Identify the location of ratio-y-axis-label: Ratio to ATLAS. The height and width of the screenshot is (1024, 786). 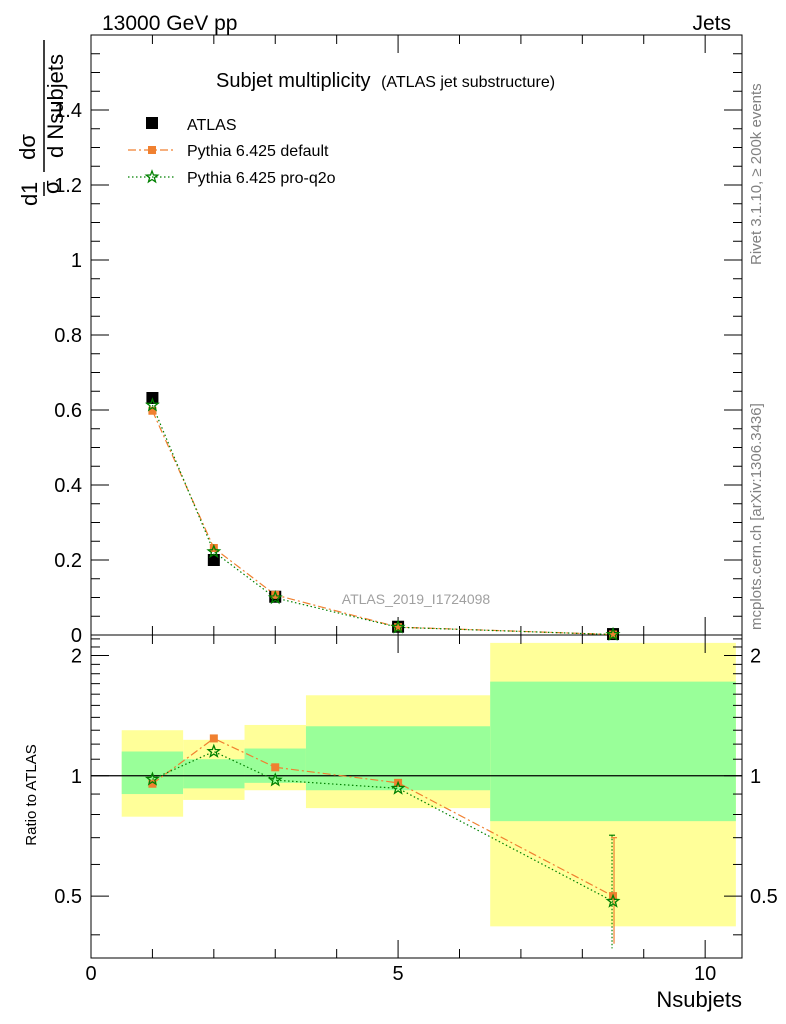
(31, 794).